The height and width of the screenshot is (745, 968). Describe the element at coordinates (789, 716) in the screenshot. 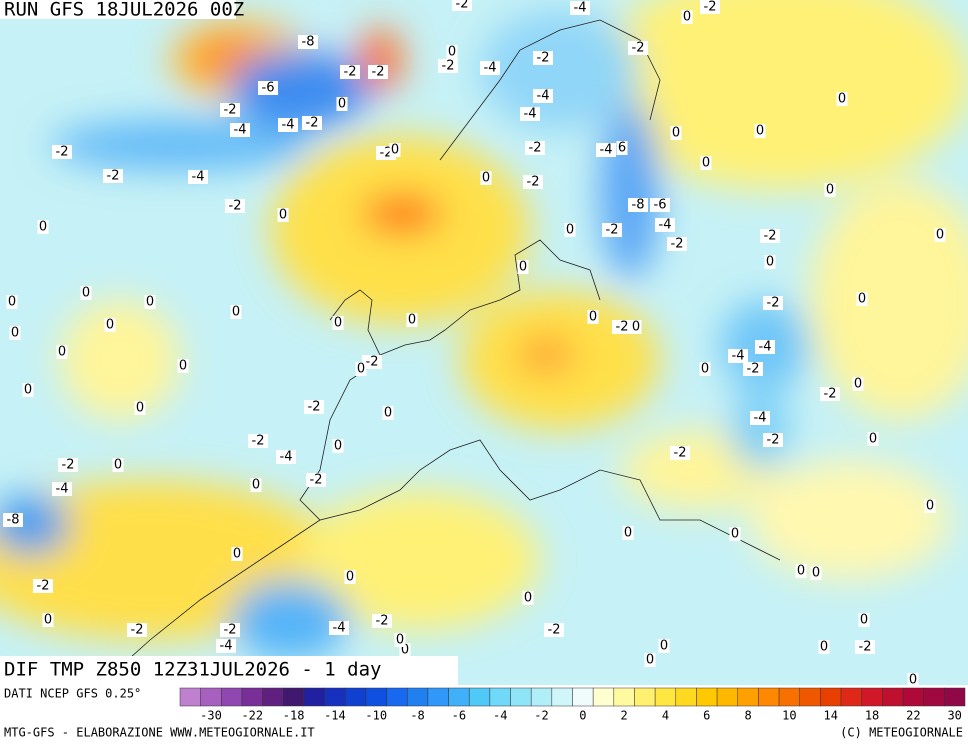

I see `colorbar-label: 10` at that location.